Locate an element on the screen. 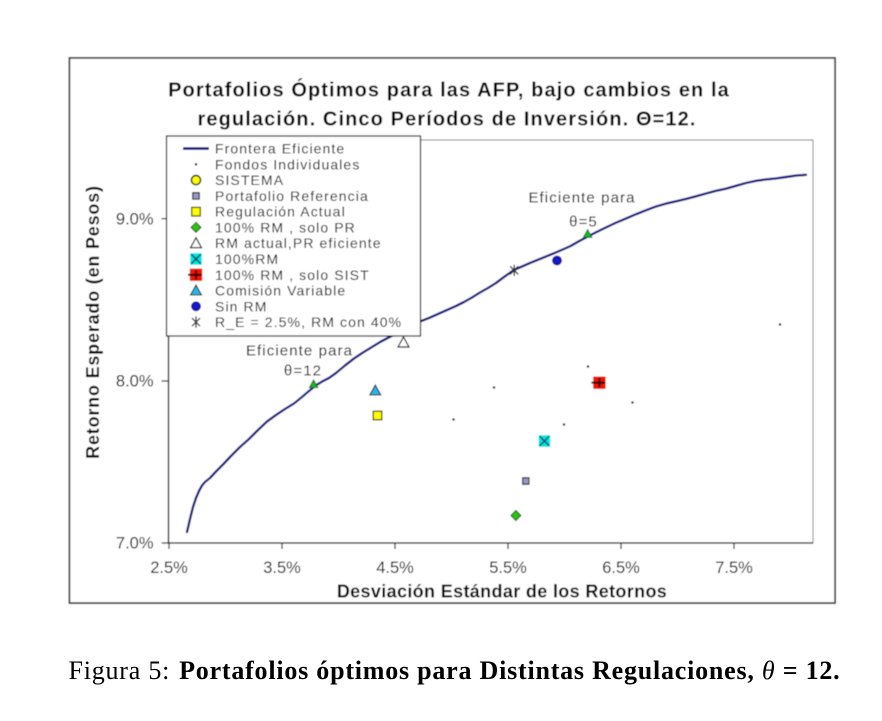 Image resolution: width=882 pixels, height=721 pixels. svg-text: SISTEMA is located at coordinates (249, 180).